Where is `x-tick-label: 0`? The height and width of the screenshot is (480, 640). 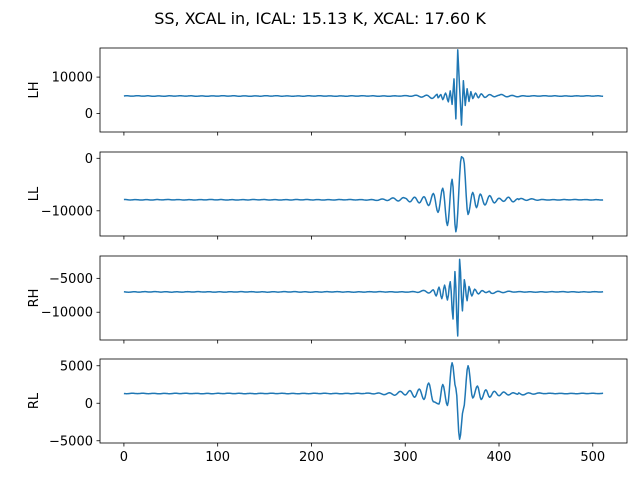
x-tick-label: 0 is located at coordinates (124, 457).